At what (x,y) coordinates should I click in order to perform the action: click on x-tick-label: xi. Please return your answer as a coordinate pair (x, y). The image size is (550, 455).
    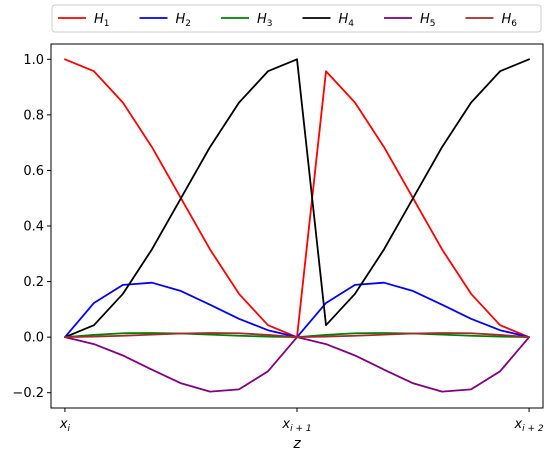
    Looking at the image, I should click on (65, 425).